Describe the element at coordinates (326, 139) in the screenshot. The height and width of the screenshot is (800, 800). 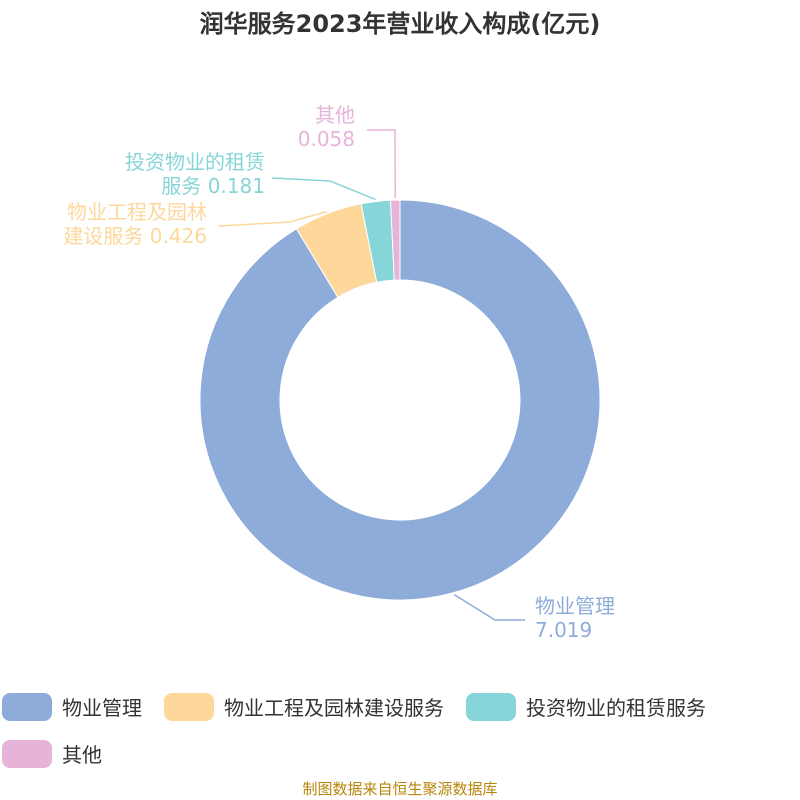
I see `label-value: 0.058` at that location.